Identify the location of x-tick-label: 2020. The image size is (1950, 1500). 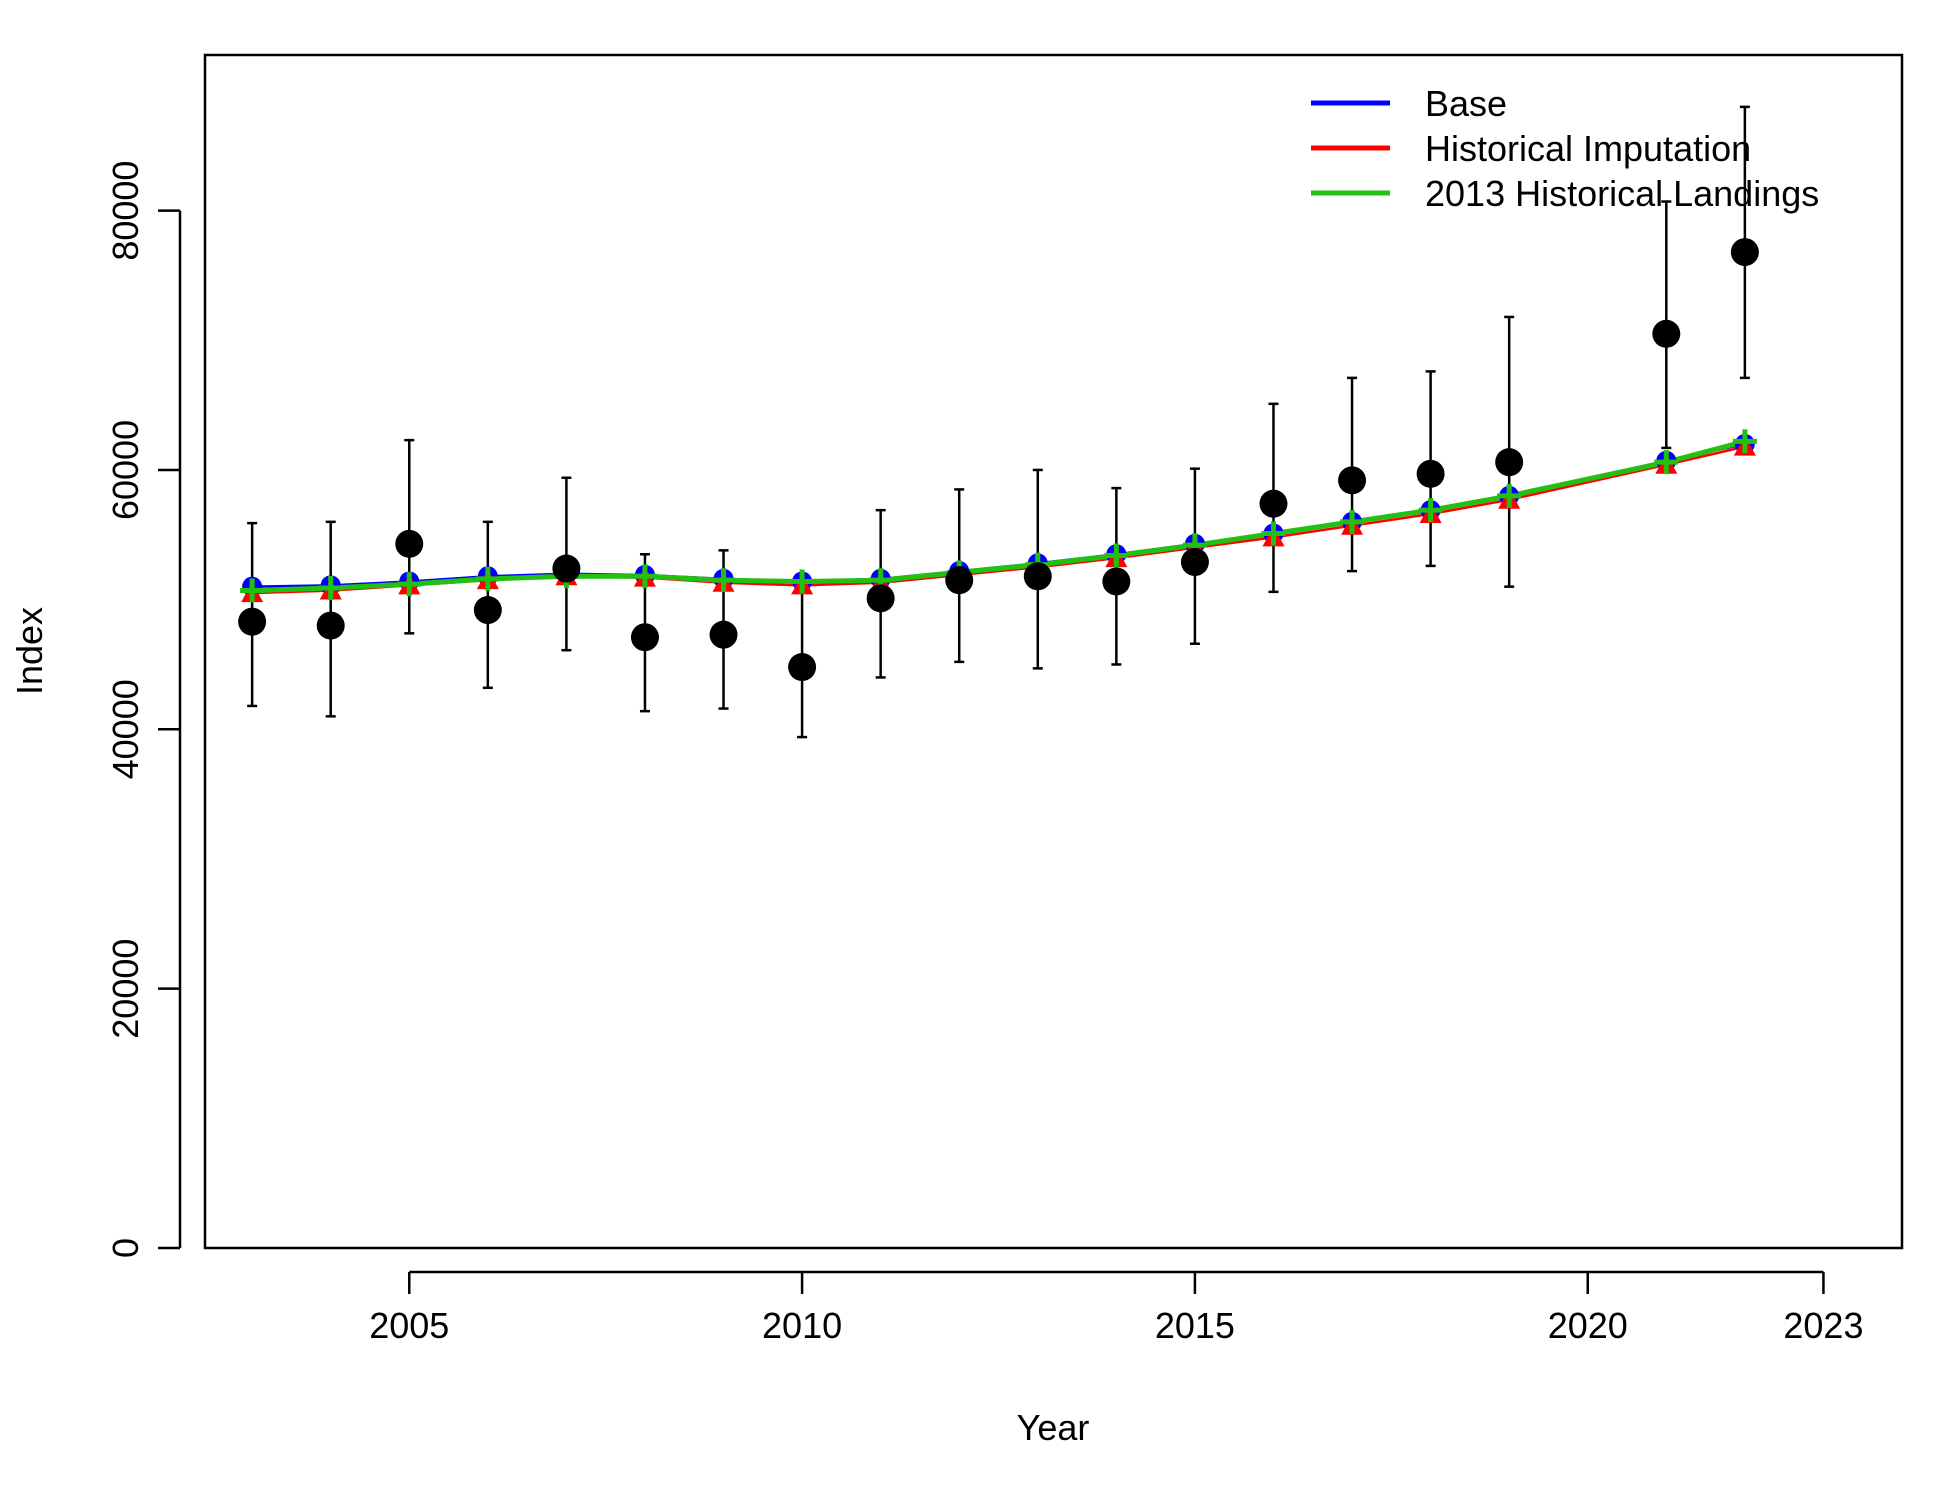
(1588, 1325).